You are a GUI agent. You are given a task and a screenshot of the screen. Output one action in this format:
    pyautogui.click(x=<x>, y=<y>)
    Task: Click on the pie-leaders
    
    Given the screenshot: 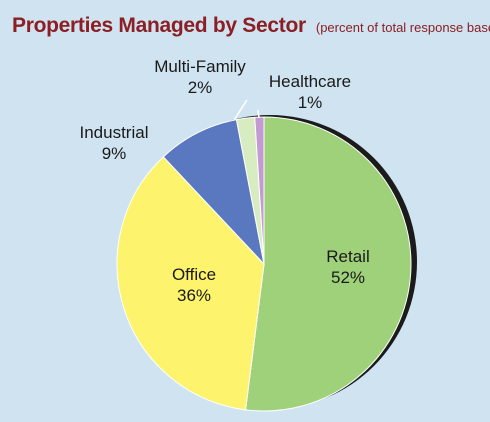 What is the action you would take?
    pyautogui.click(x=246, y=110)
    